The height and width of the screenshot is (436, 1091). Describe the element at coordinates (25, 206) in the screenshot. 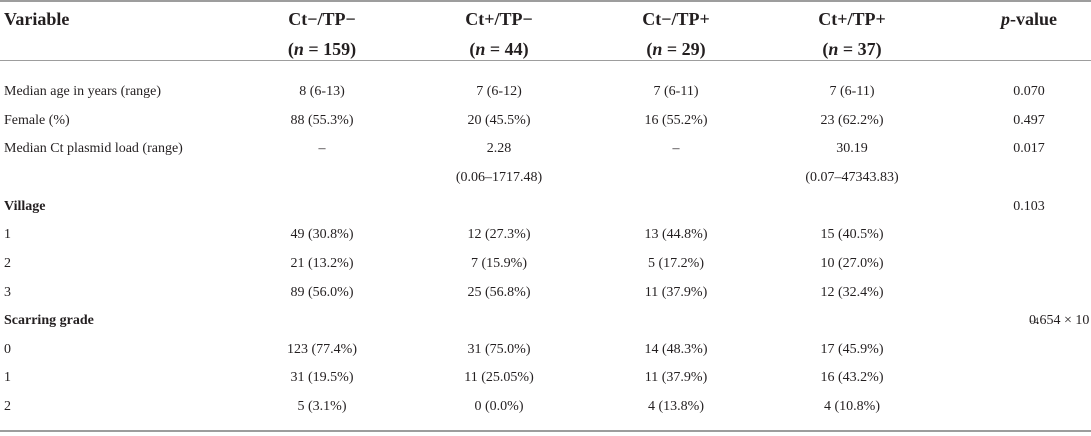

I see `section-label: Village` at that location.